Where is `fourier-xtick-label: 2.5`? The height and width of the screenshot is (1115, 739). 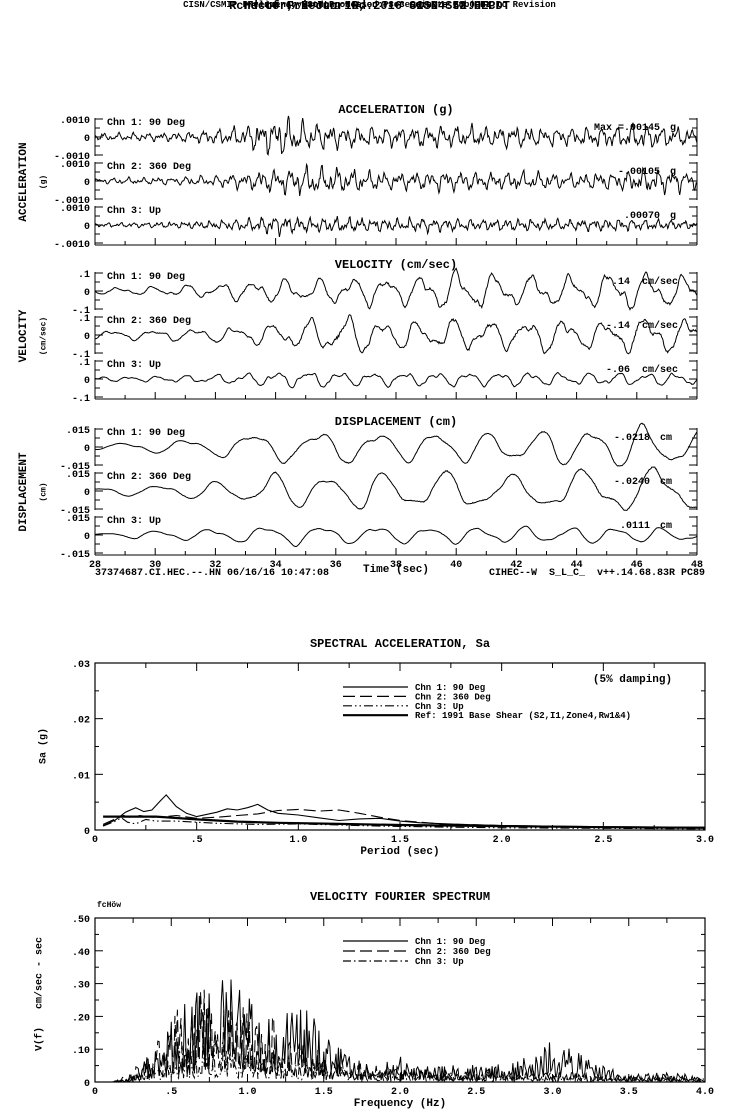 fourier-xtick-label: 2.5 is located at coordinates (476, 1092).